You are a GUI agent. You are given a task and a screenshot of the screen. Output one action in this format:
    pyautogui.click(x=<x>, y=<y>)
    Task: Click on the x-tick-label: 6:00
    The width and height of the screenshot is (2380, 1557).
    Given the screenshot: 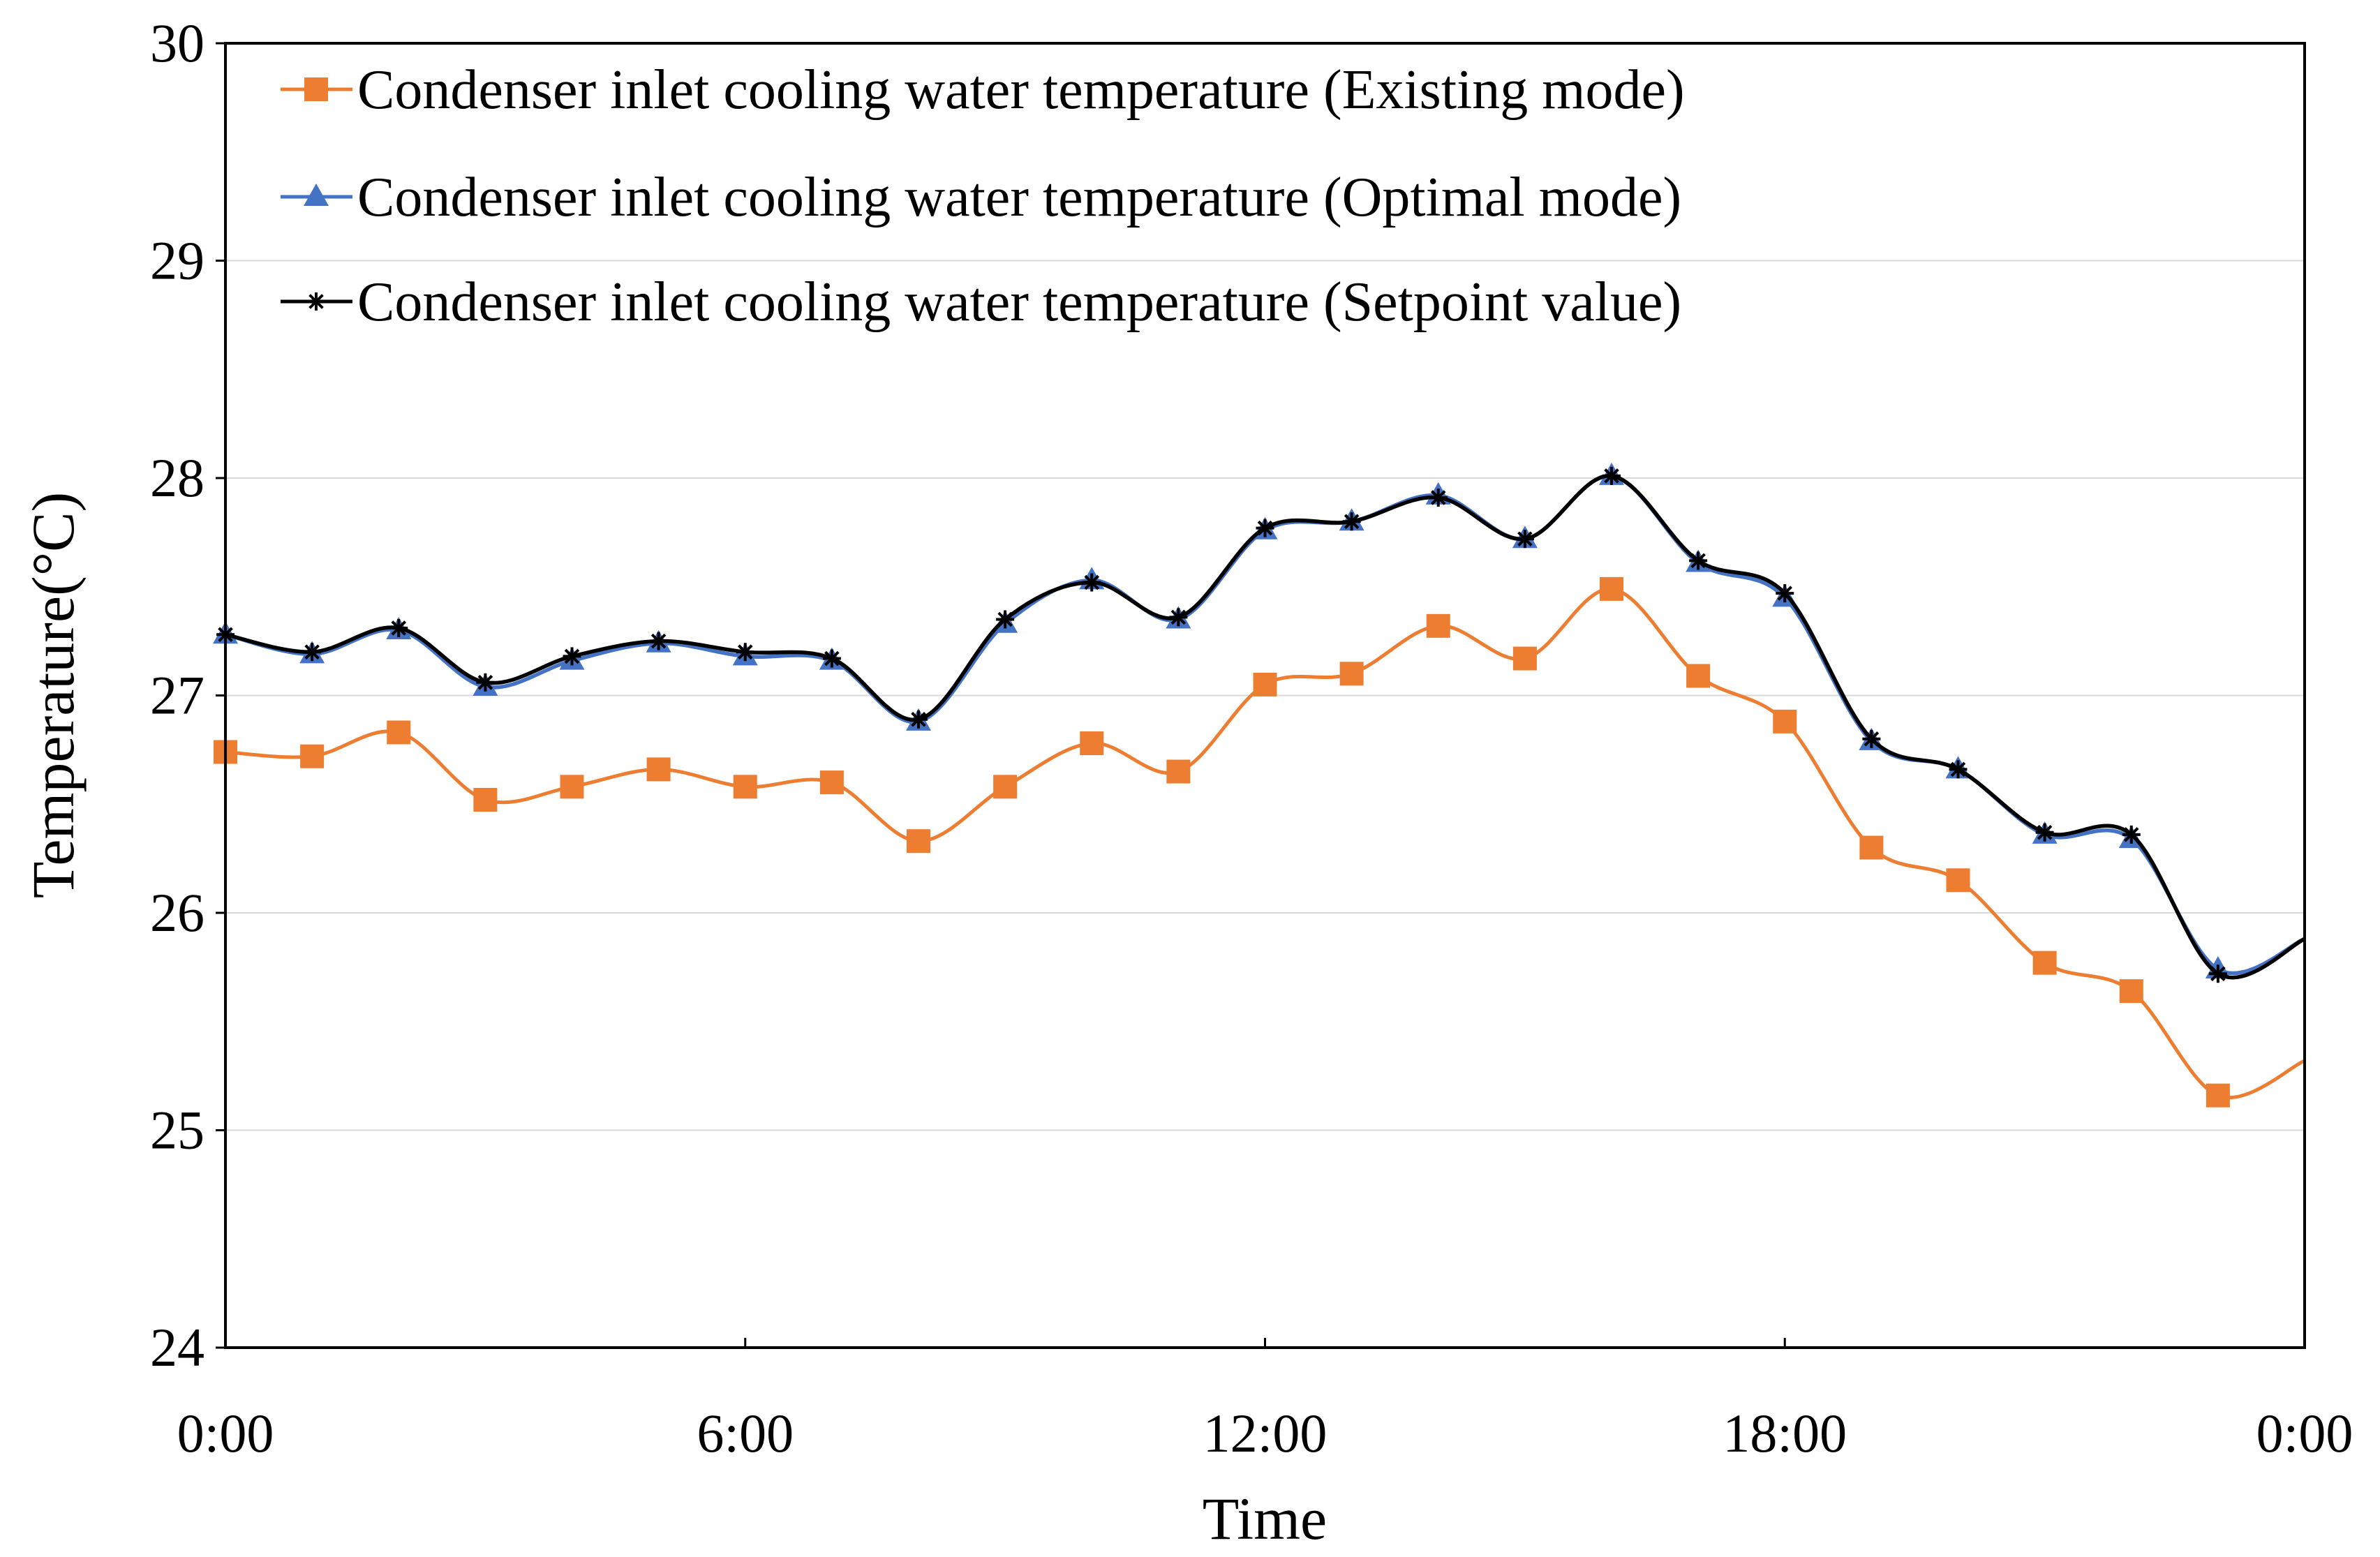 What is the action you would take?
    pyautogui.click(x=746, y=1433)
    